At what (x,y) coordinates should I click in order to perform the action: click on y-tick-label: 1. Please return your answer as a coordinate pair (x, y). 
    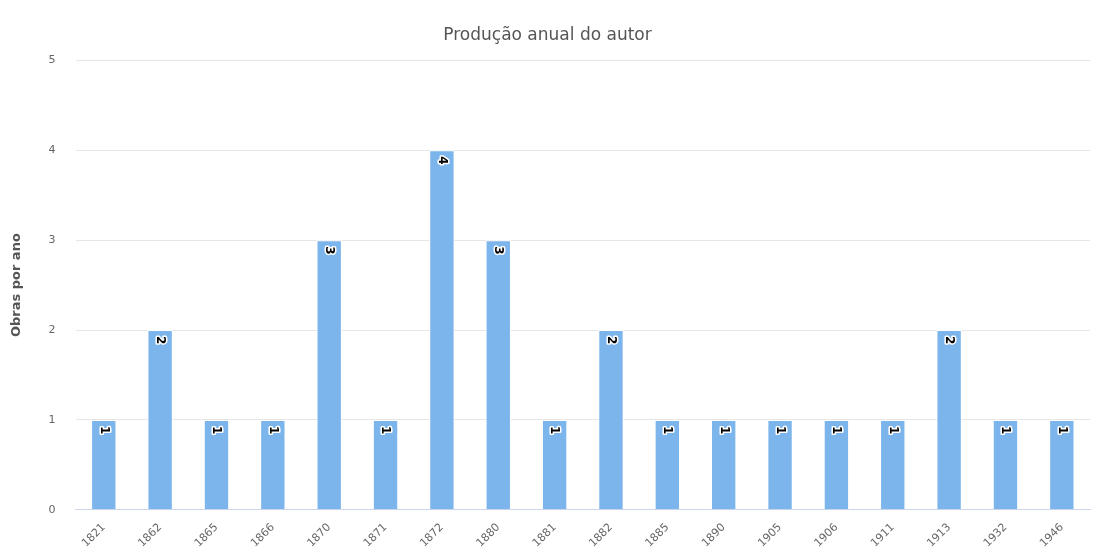
    Looking at the image, I should click on (52, 419).